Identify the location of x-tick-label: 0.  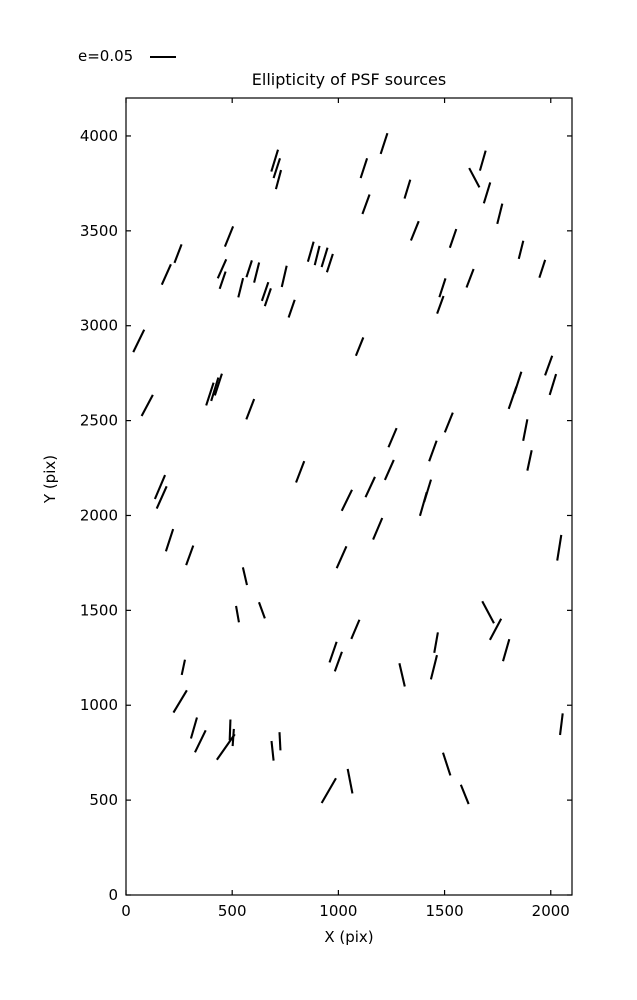
(126, 911).